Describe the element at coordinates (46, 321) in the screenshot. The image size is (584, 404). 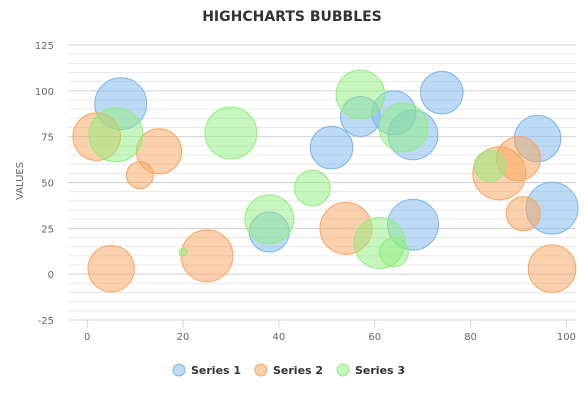
I see `y-tick-label: -25` at that location.